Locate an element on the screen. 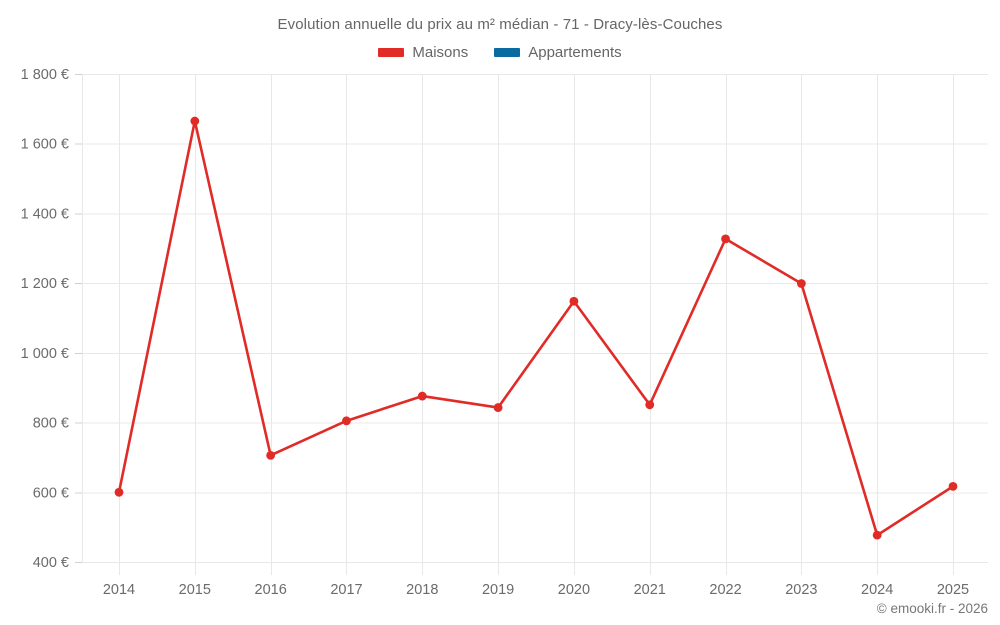 The image size is (1000, 625). legend-item-maisons: Maisons is located at coordinates (423, 52).